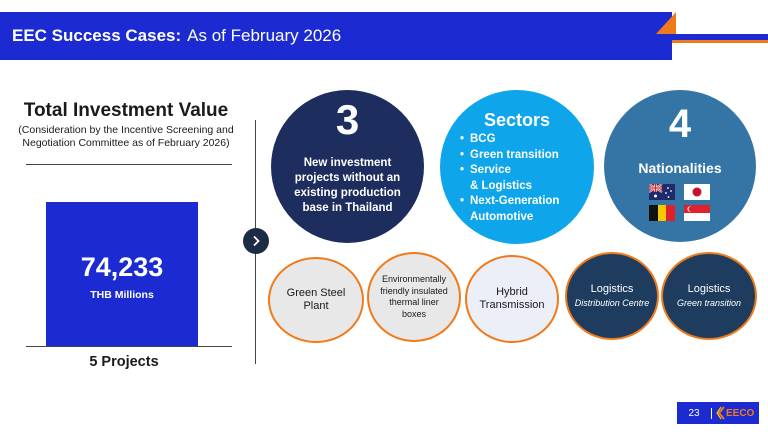 The width and height of the screenshot is (768, 432). I want to click on japan-flag, so click(697, 192).